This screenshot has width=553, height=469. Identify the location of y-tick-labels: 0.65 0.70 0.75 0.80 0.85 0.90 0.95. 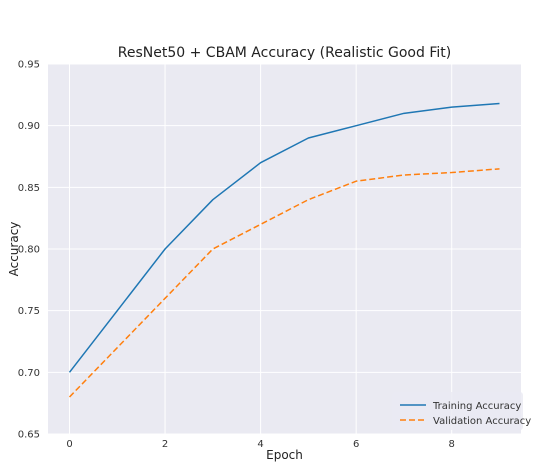
(29, 250).